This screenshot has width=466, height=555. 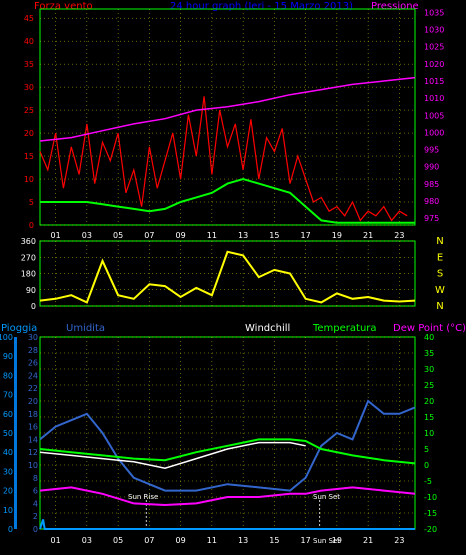 I want to click on wind-tick-label: 0, so click(x=31, y=225).